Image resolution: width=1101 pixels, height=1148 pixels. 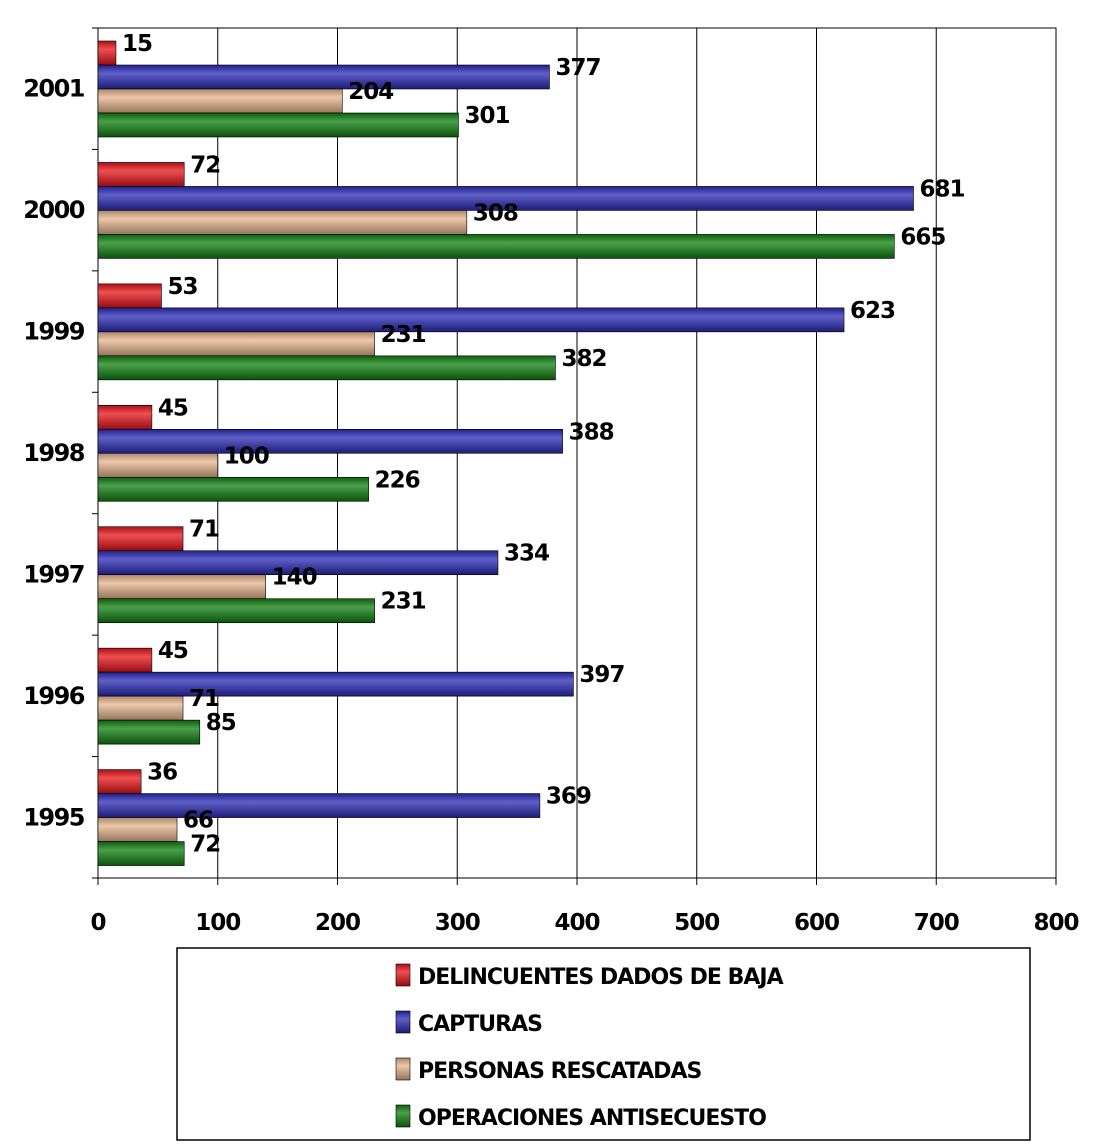 What do you see at coordinates (936, 923) in the screenshot?
I see `x-tick-label: 700` at bounding box center [936, 923].